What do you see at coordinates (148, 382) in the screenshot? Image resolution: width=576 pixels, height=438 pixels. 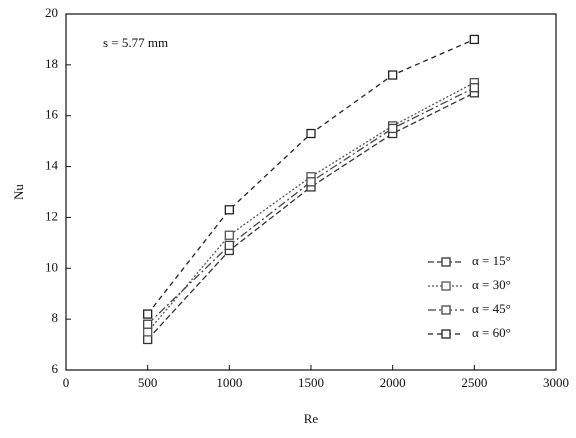 I see `x-tick-label: 500` at bounding box center [148, 382].